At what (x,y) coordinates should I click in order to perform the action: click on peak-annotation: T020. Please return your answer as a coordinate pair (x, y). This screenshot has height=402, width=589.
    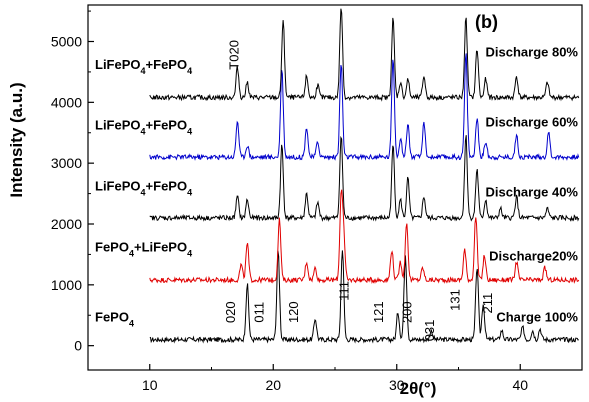
    Looking at the image, I should click on (234, 55).